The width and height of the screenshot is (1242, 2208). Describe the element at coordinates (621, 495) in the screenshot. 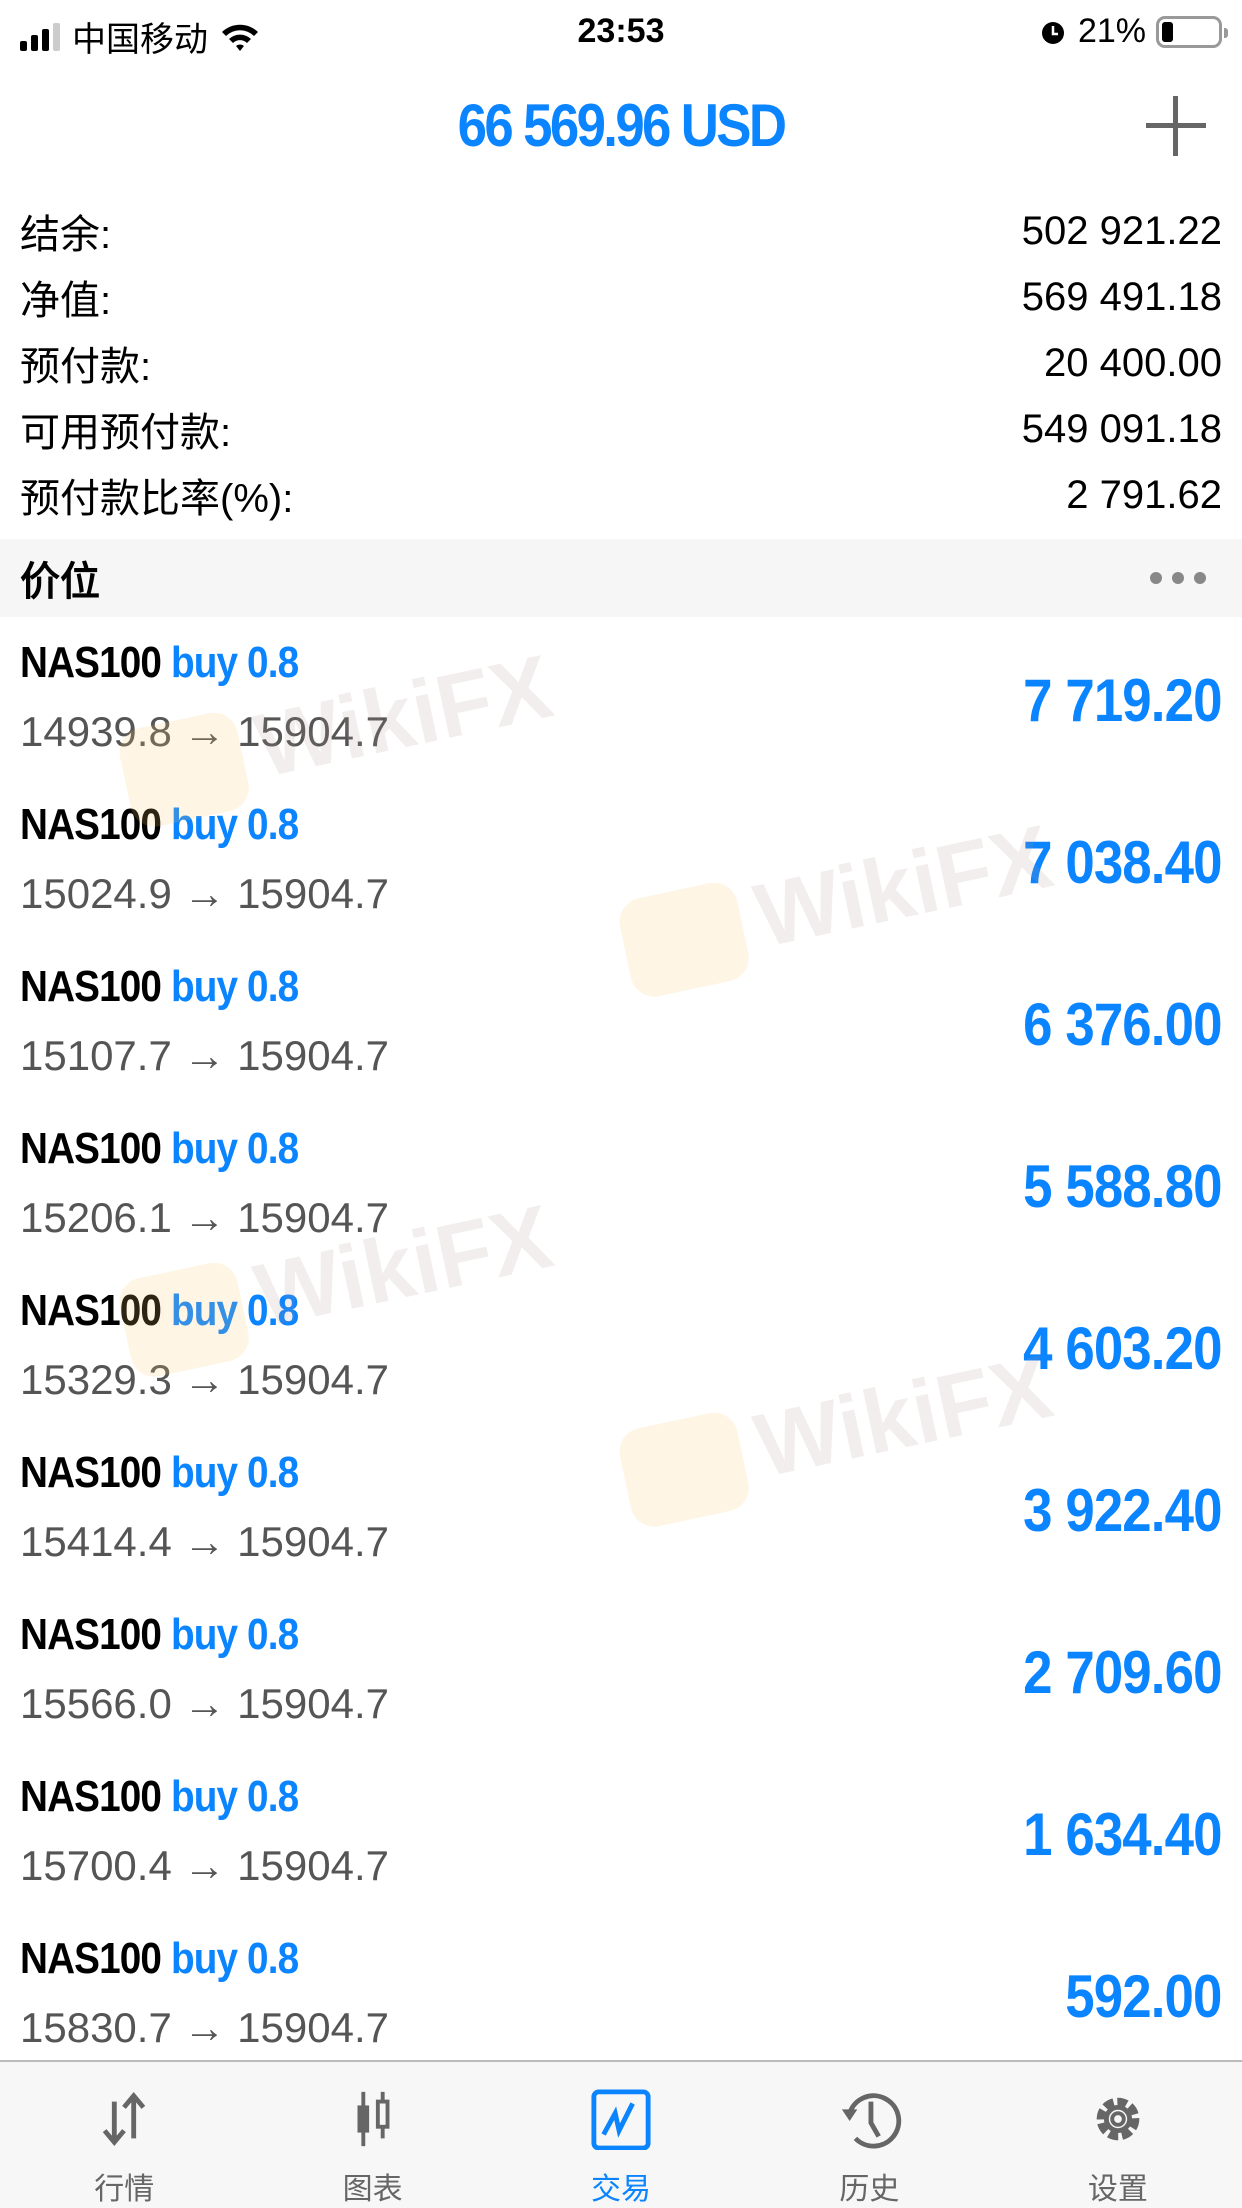

I see `account-row: 预付款比率(%): 2 791.62` at that location.